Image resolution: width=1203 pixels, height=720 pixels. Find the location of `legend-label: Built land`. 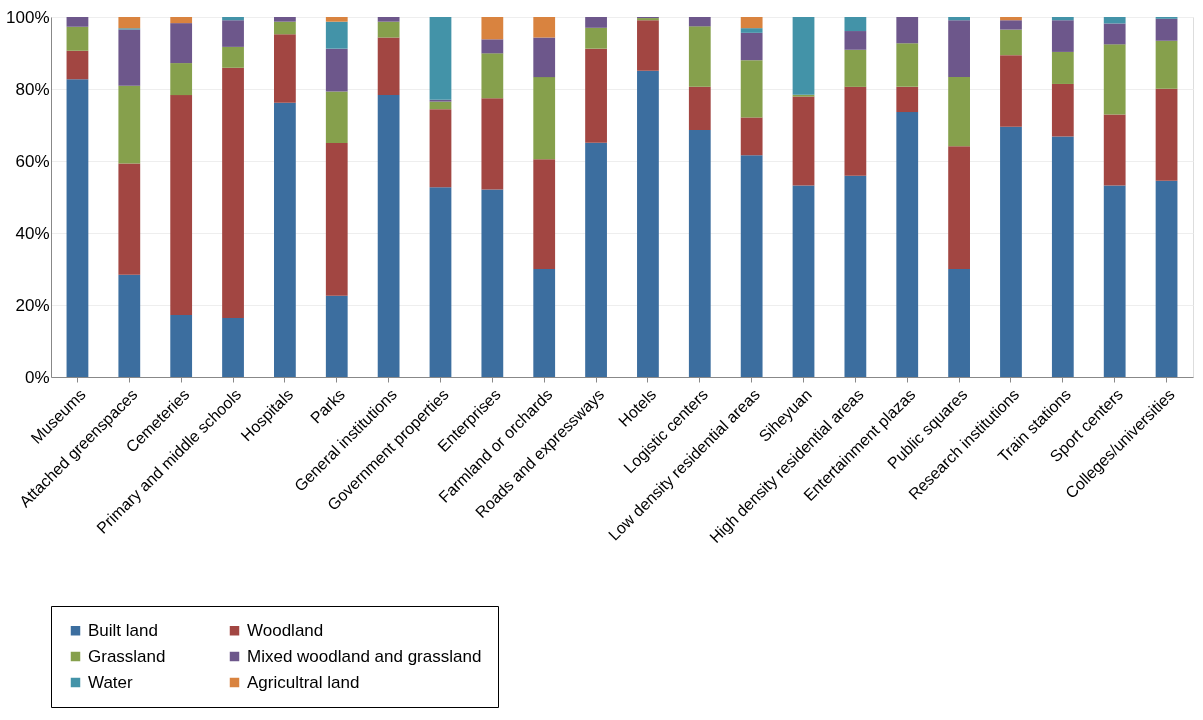

legend-label: Built land is located at coordinates (123, 630).